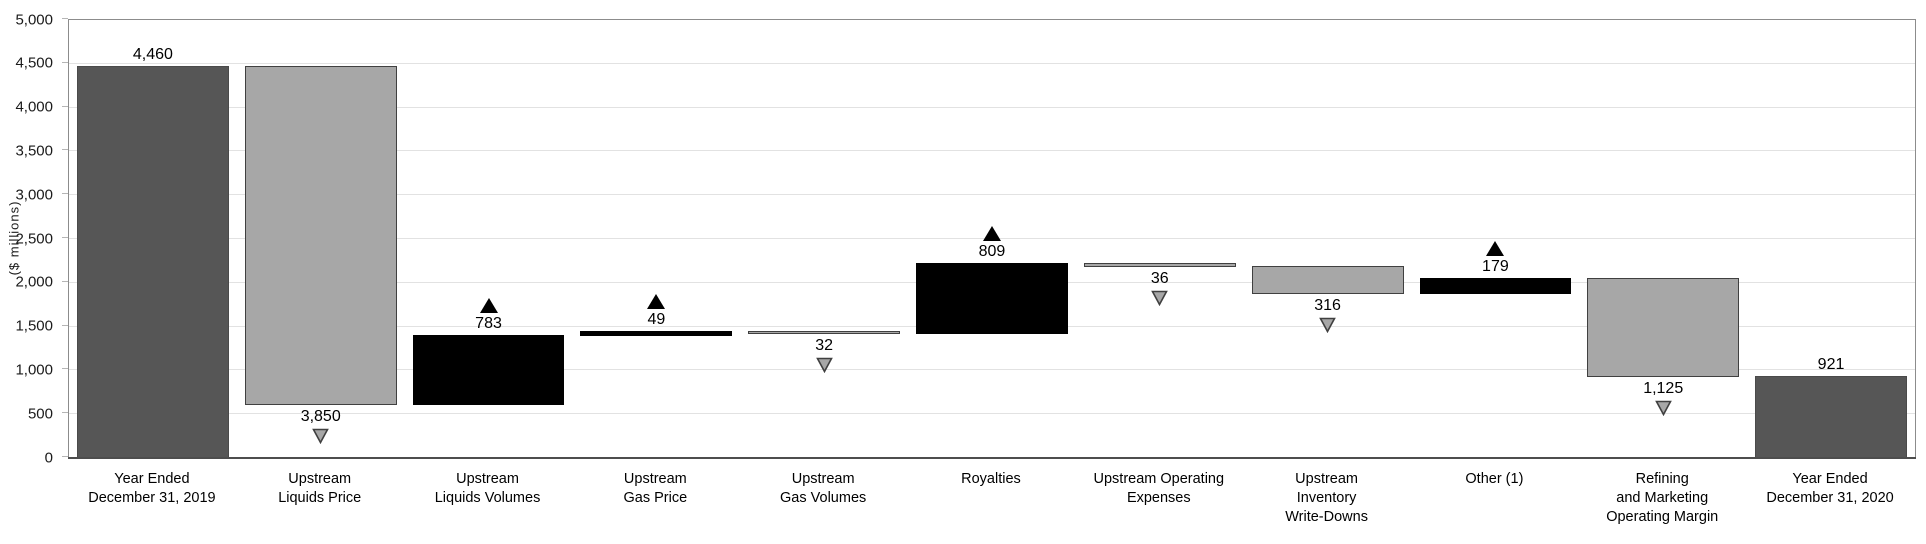 Image resolution: width=1926 pixels, height=544 pixels. I want to click on x-axis-label: Upstream Gas Volumes, so click(823, 498).